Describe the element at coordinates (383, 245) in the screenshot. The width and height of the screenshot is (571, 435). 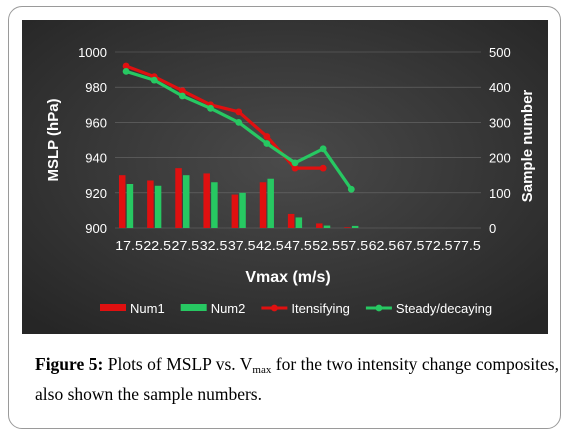
I see `x-tick-label: 62.5` at that location.